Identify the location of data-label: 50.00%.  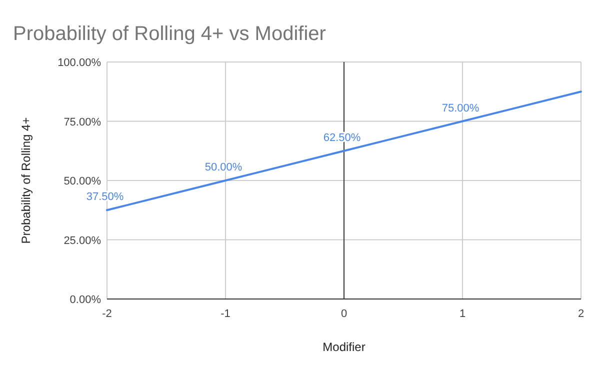
(223, 168).